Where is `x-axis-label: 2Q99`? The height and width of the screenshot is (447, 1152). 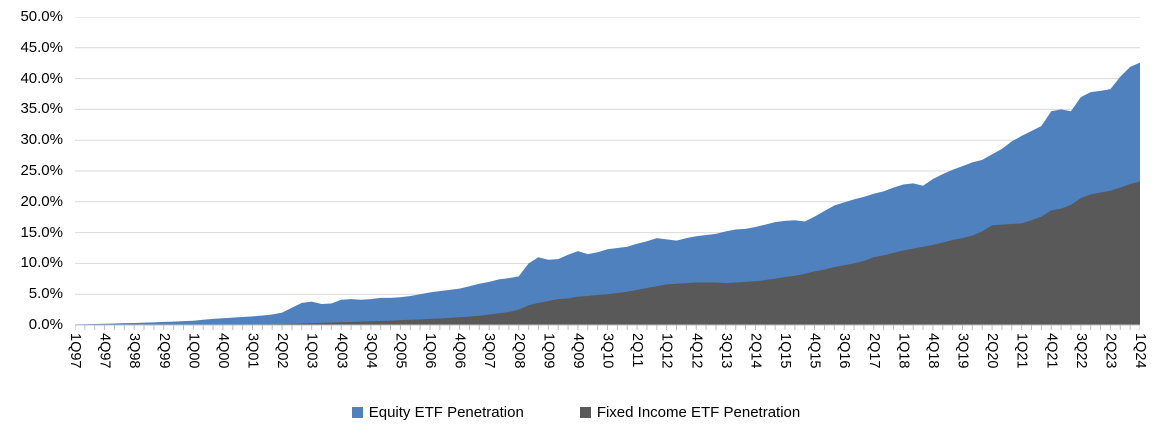 x-axis-label: 2Q99 is located at coordinates (163, 351).